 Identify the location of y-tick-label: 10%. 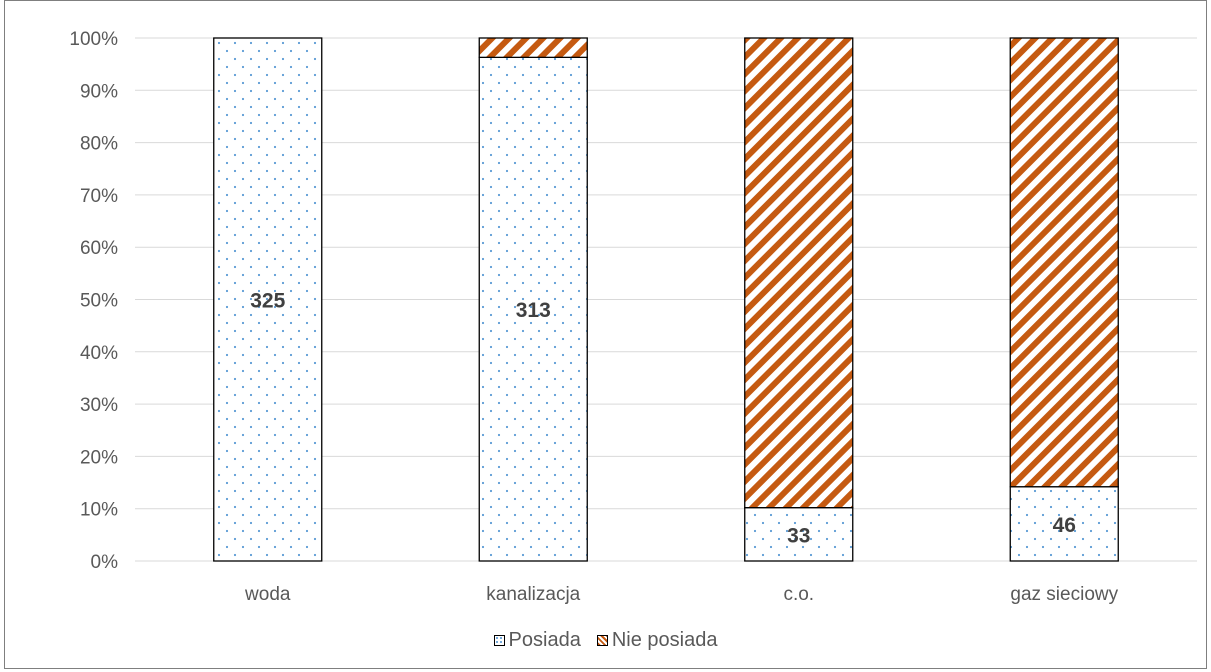
(99, 510).